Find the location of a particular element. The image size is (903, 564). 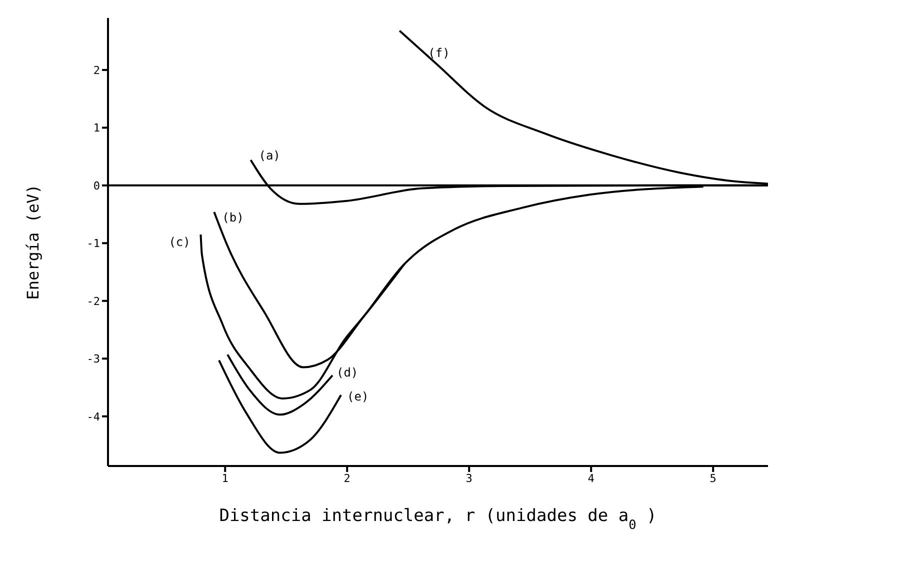

series-label: (f) is located at coordinates (439, 53).